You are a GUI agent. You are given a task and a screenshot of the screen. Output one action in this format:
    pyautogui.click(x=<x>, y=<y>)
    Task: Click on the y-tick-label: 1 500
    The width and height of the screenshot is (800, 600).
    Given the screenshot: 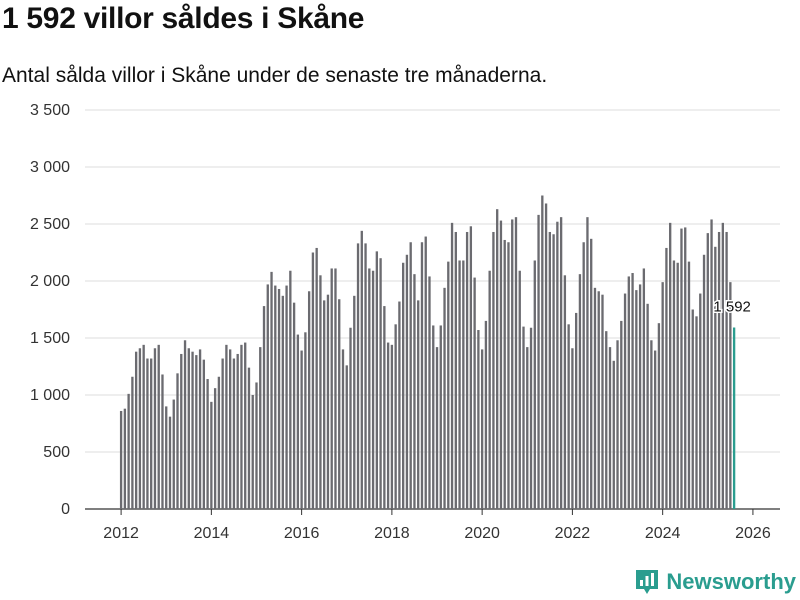 What is the action you would take?
    pyautogui.click(x=50, y=338)
    